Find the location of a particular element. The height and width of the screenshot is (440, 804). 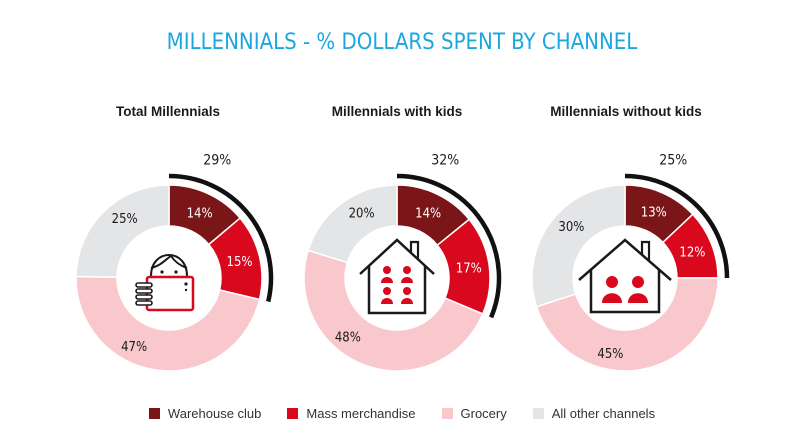

label-mass-merchandise: 17% is located at coordinates (469, 269).